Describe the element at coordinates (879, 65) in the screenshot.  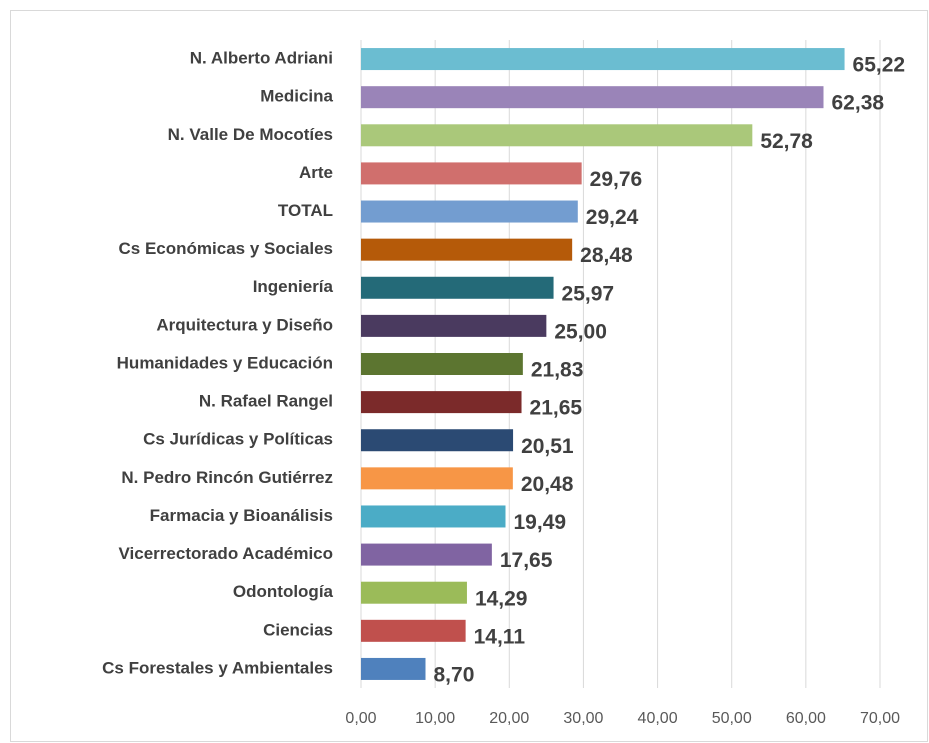
I see `value-label: 65,22` at that location.